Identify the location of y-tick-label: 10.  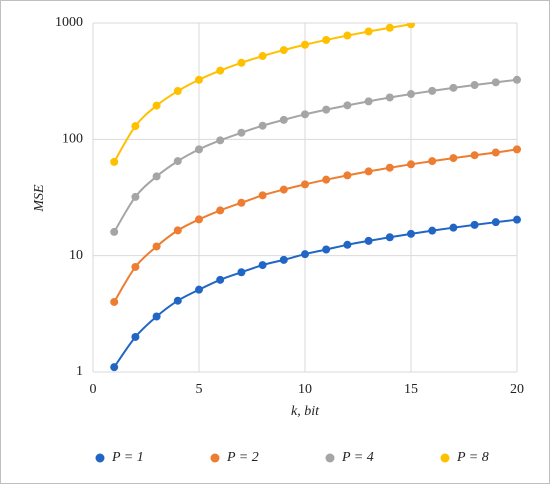
(76, 255).